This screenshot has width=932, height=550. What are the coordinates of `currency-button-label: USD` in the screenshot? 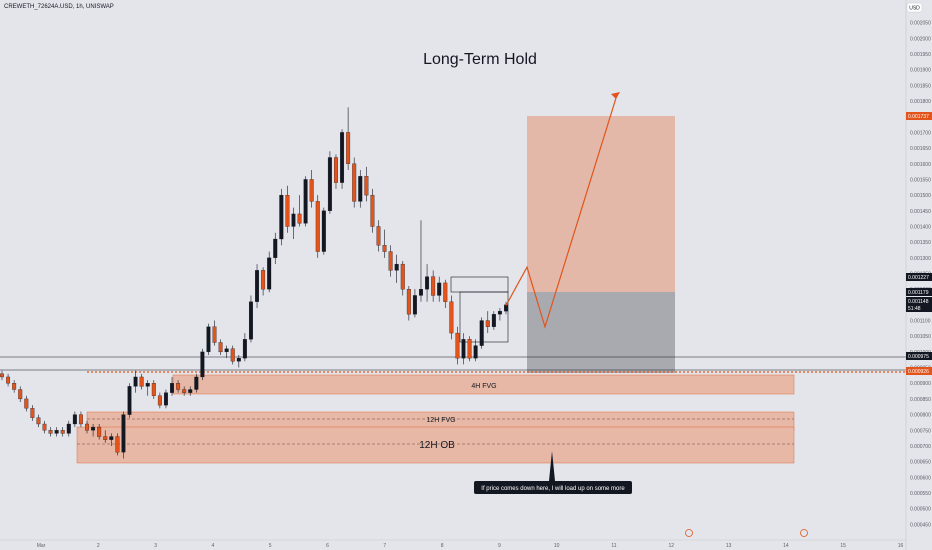 It's located at (914, 9).